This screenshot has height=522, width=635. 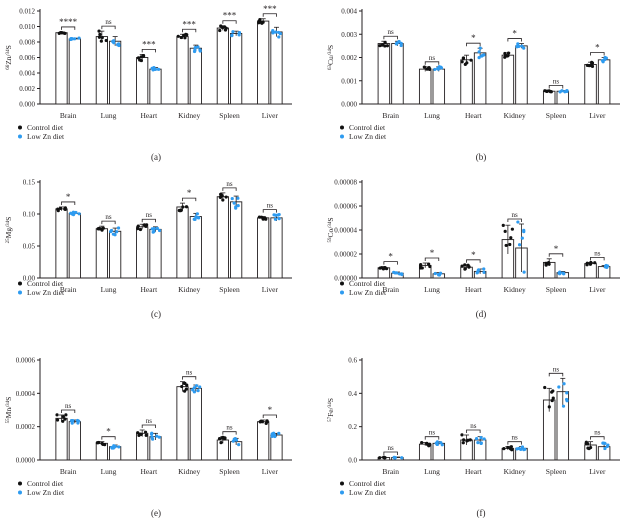 I want to click on y-axis-label-part: 55, so click(x=8, y=421).